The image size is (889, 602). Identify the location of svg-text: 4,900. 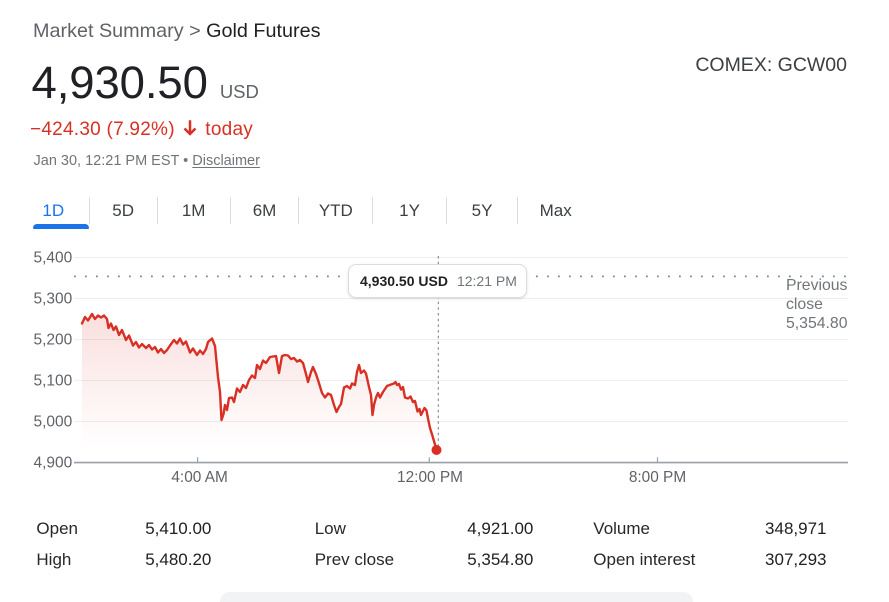
(53, 462).